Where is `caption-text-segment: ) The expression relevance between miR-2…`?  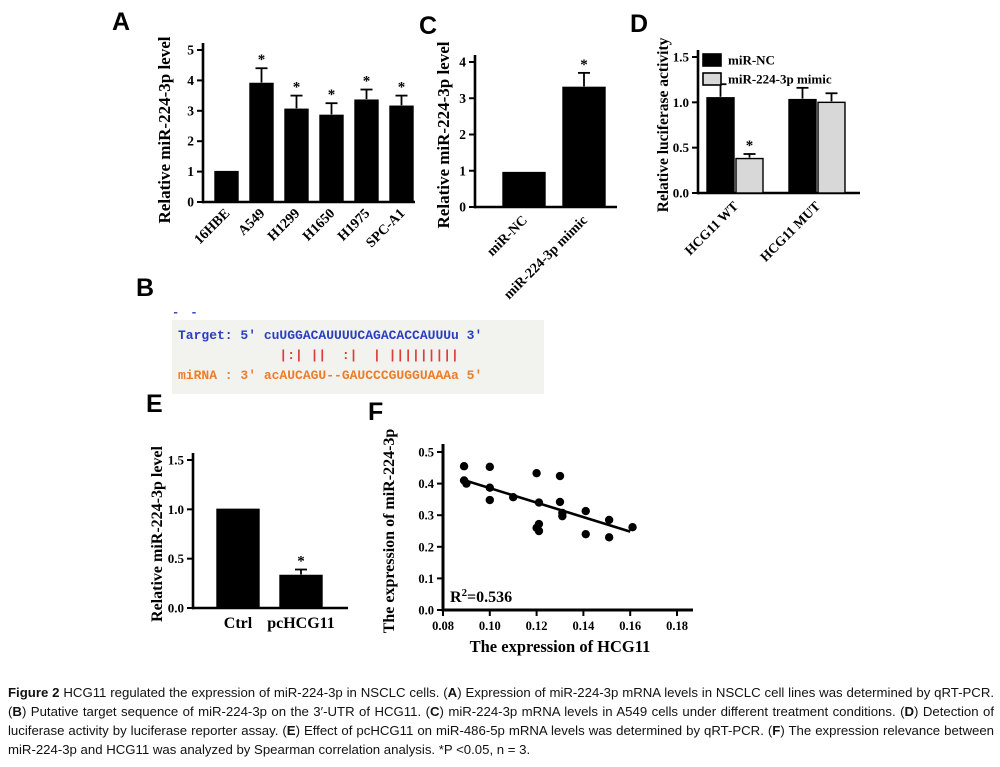
caption-text-segment: ) The expression relevance between miR-2… is located at coordinates (501, 739).